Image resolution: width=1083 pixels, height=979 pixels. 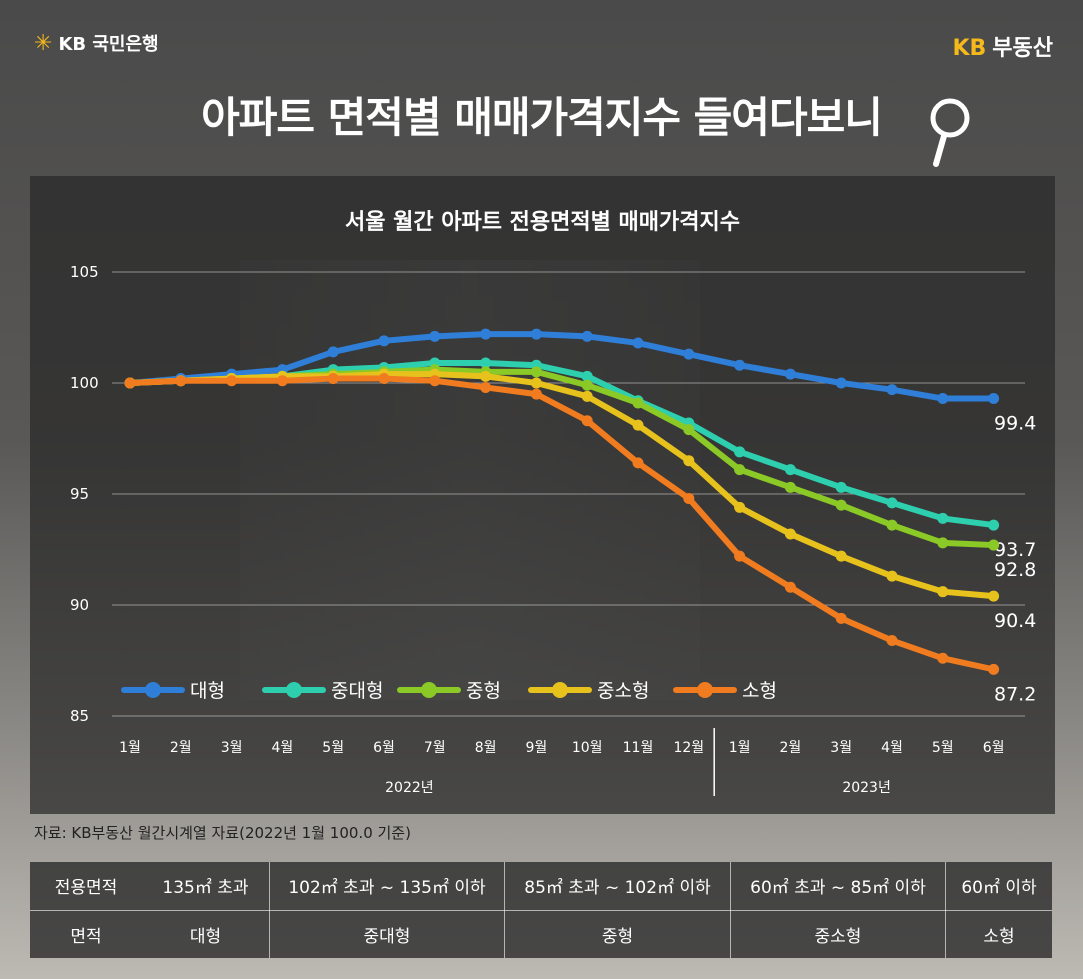 I want to click on x-tick-label: 2월, so click(x=181, y=748).